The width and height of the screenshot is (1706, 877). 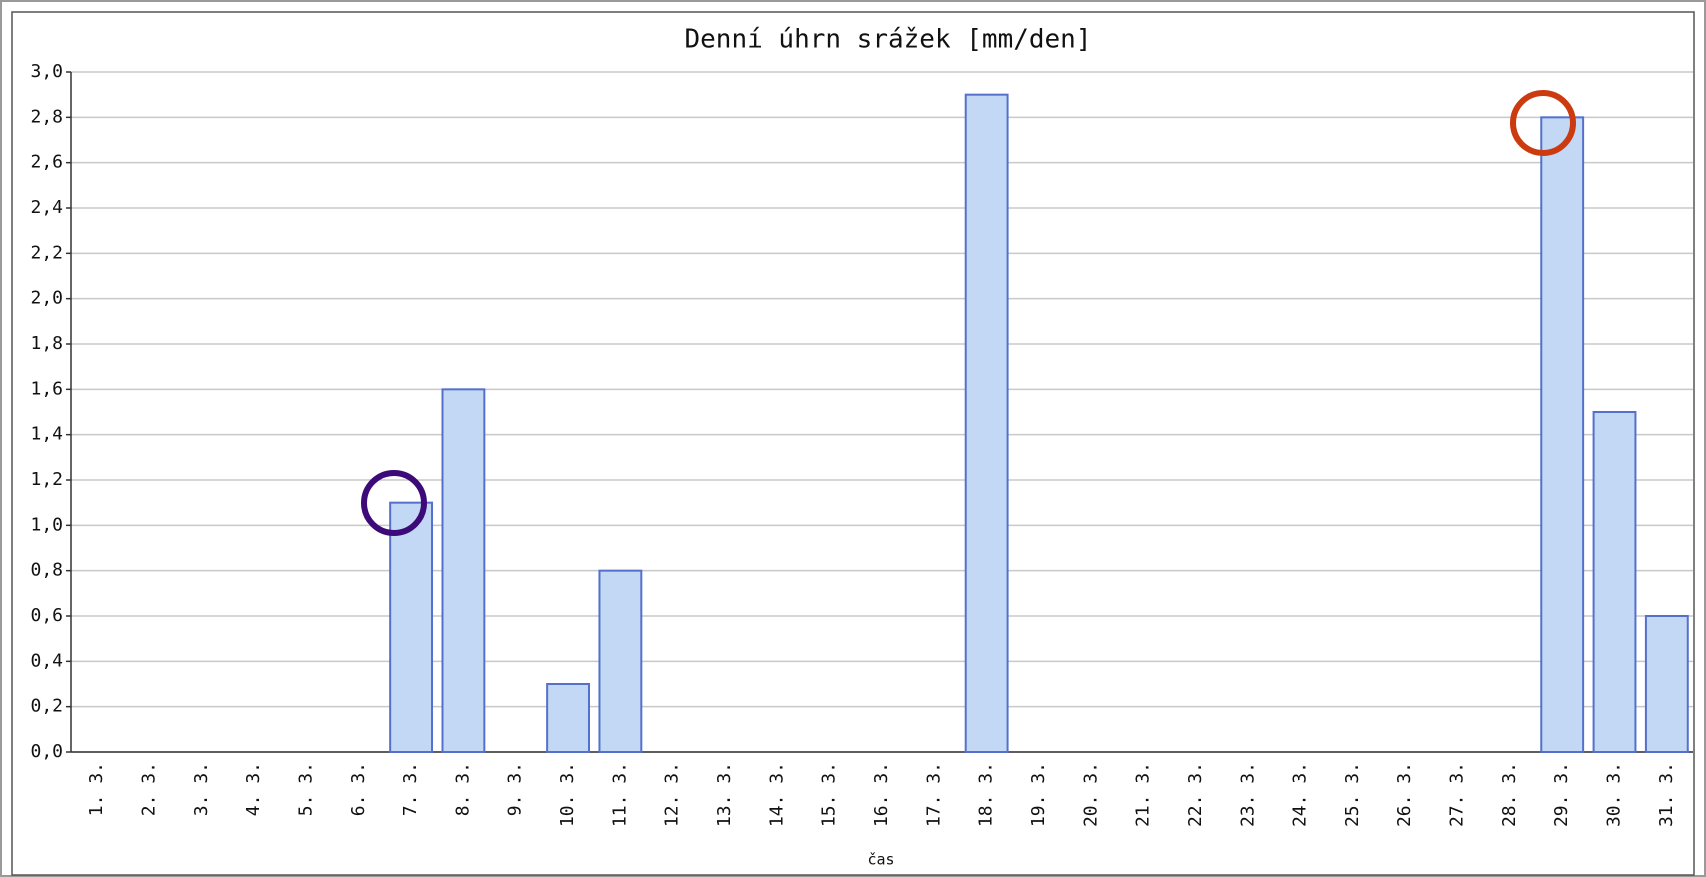 I want to click on x-tick-label: 13. 3., so click(x=724, y=794).